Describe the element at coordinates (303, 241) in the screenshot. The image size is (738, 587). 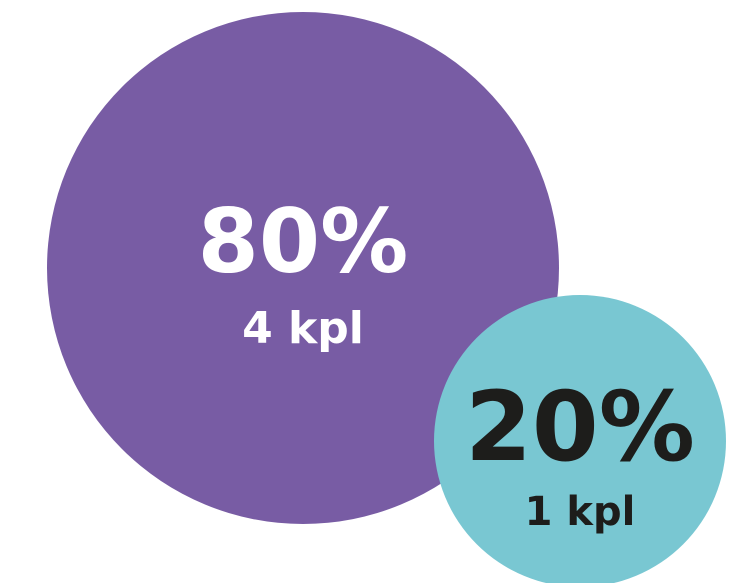
I see `bubble-1-percent-label: 80%` at that location.